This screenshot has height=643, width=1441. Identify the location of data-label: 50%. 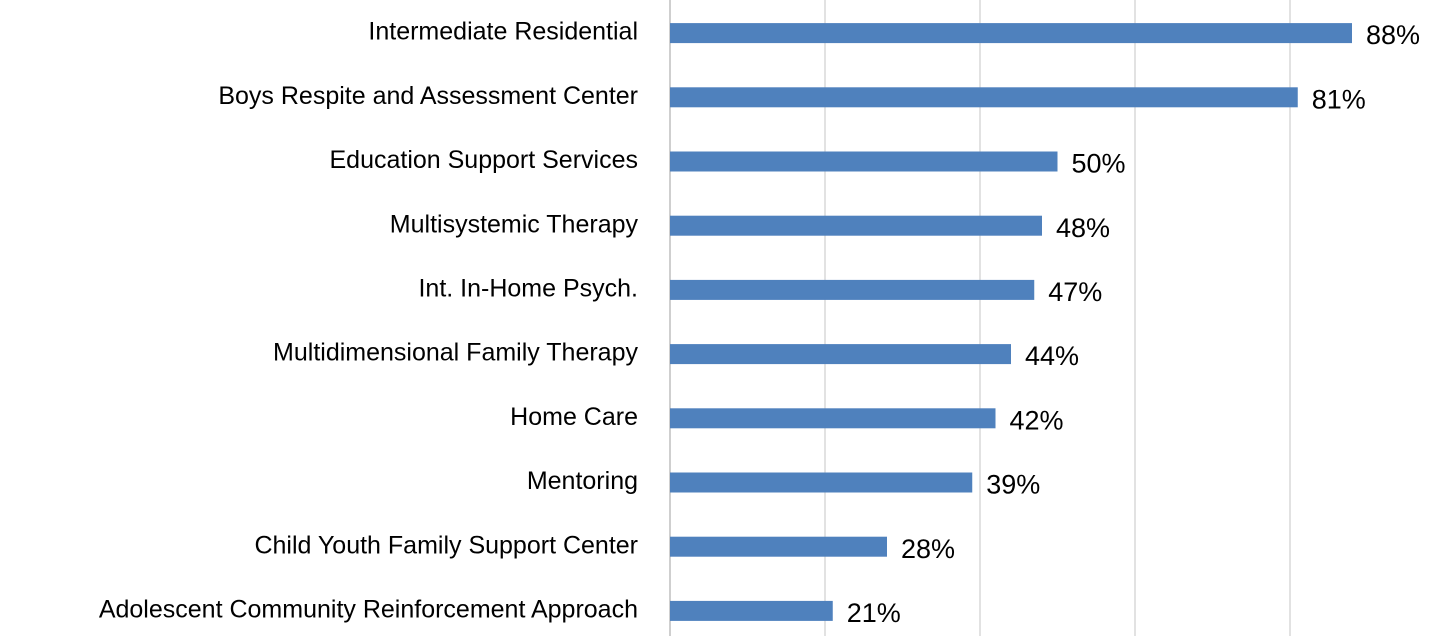
(1099, 164).